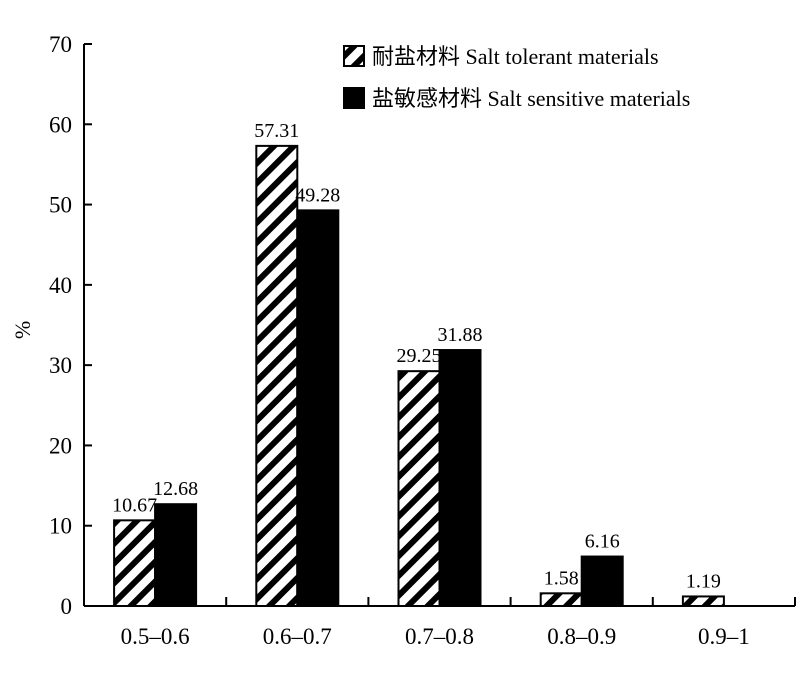  What do you see at coordinates (439, 636) in the screenshot?
I see `x-tick-label: 0.7–0.8` at bounding box center [439, 636].